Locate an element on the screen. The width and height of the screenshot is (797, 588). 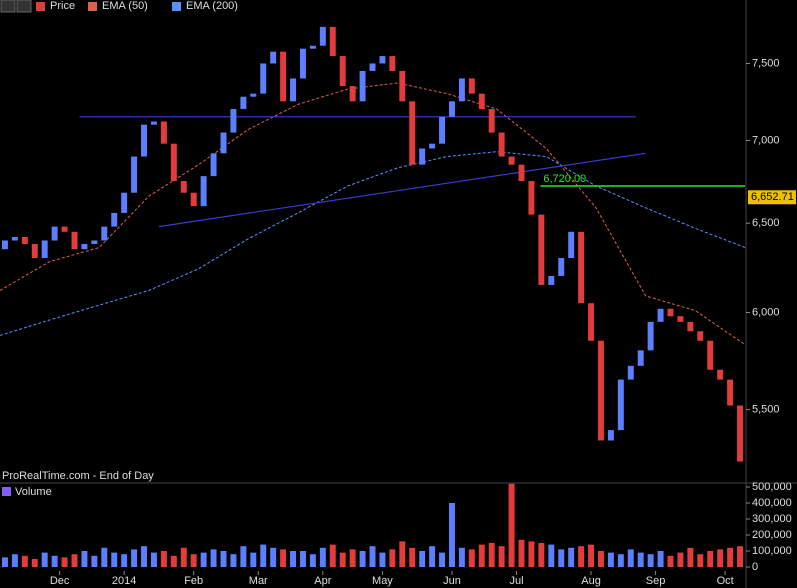
x-tick-label: Jun is located at coordinates (452, 581).